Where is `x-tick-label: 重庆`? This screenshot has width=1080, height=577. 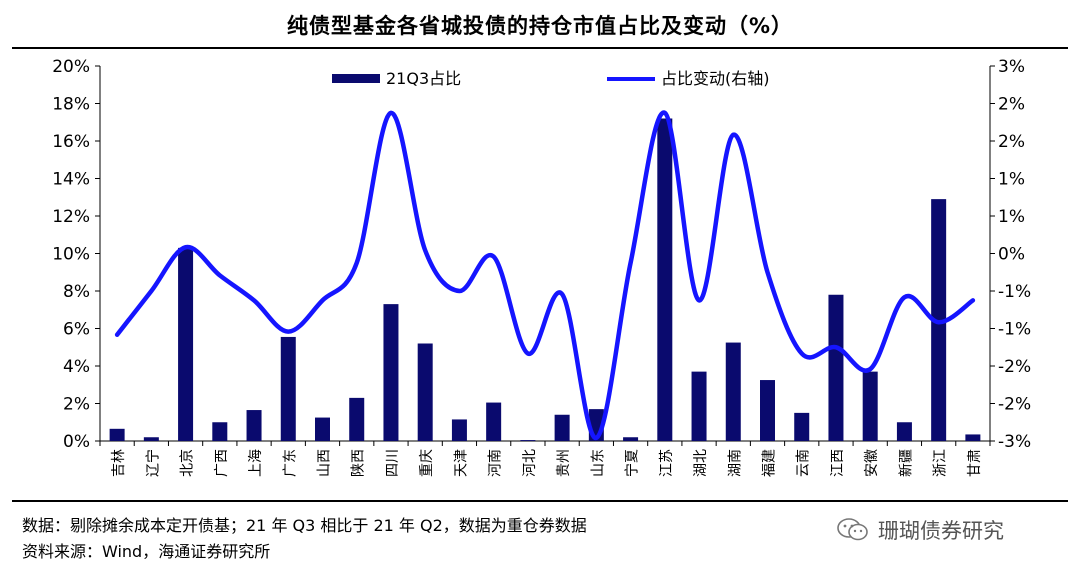
x-tick-label: 重庆 is located at coordinates (427, 463).